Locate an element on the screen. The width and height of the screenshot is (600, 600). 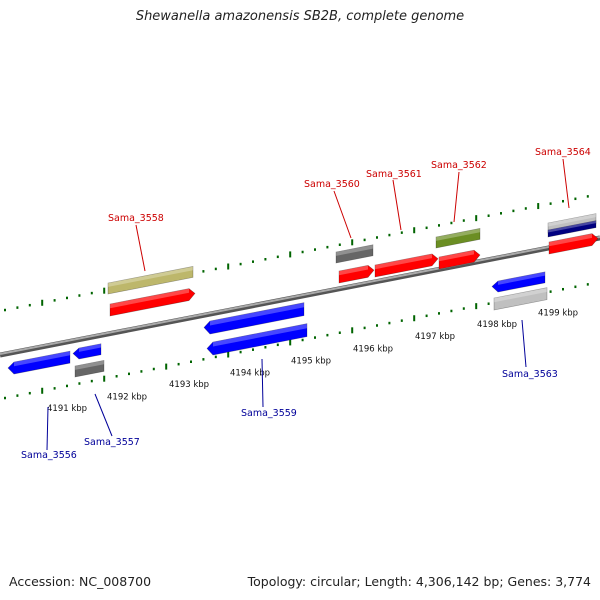
scale-label: 4197 kbp is located at coordinates (435, 337).